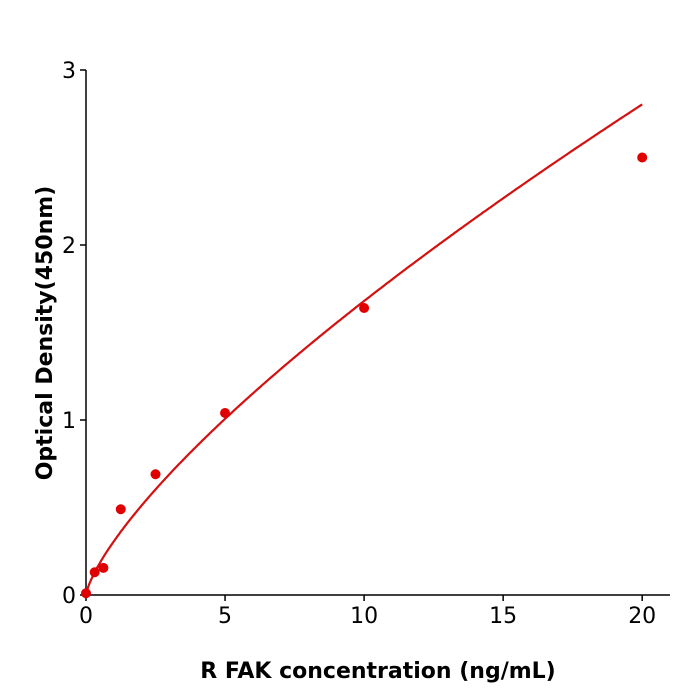 This screenshot has height=700, width=700. What do you see at coordinates (642, 616) in the screenshot?
I see `x-tick-label: 20` at bounding box center [642, 616].